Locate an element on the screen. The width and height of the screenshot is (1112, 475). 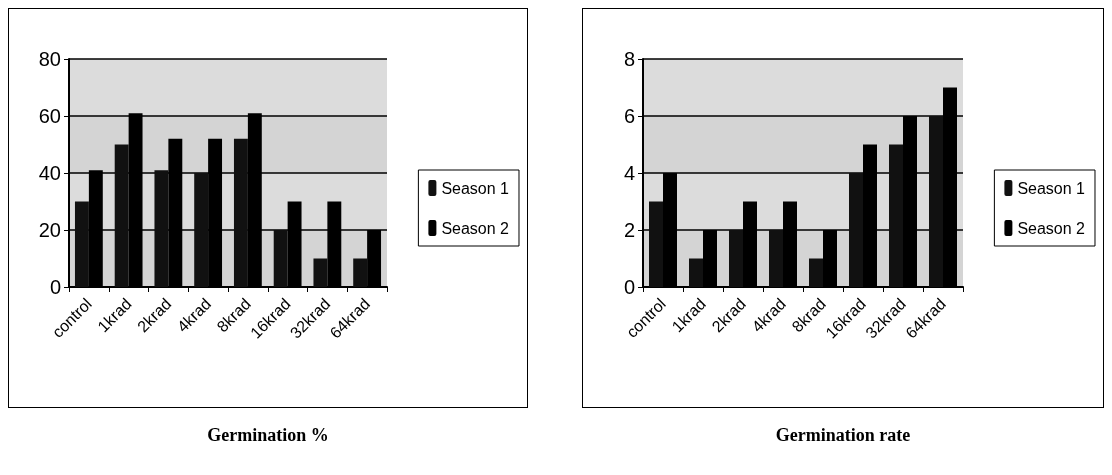
y-tick-label: 4 is located at coordinates (629, 173).